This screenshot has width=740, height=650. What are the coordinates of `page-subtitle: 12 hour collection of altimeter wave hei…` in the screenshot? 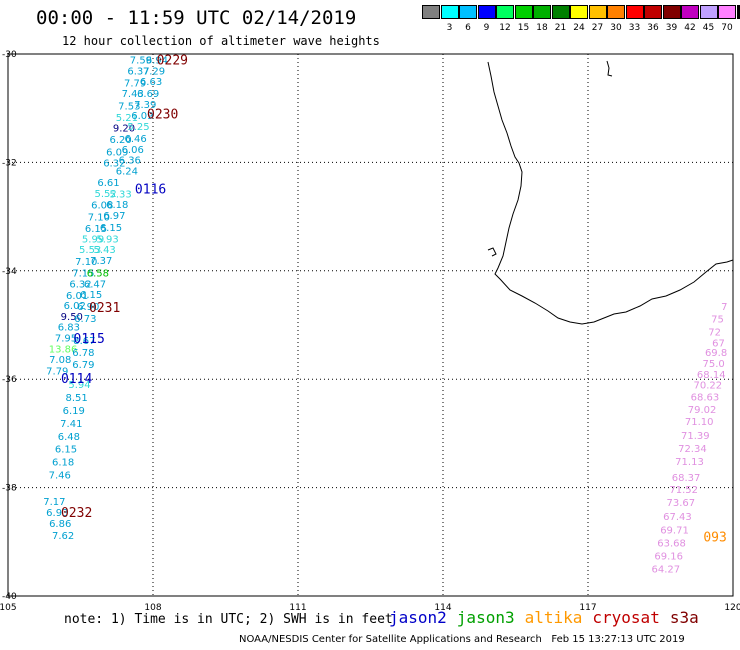 It's located at (221, 41).